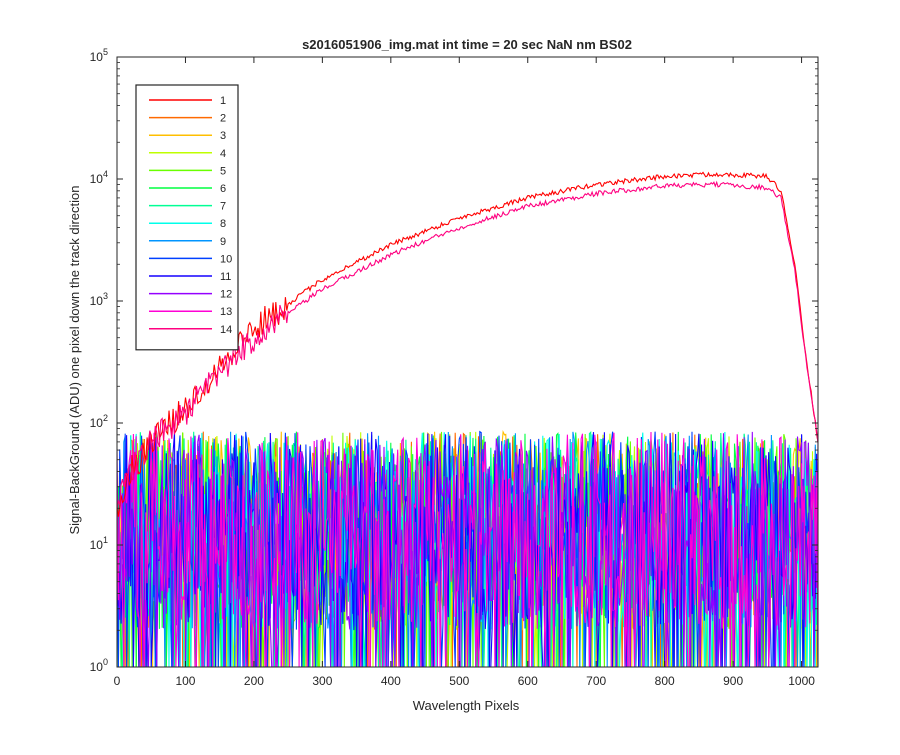  I want to click on legend-label-9: 9, so click(223, 242).